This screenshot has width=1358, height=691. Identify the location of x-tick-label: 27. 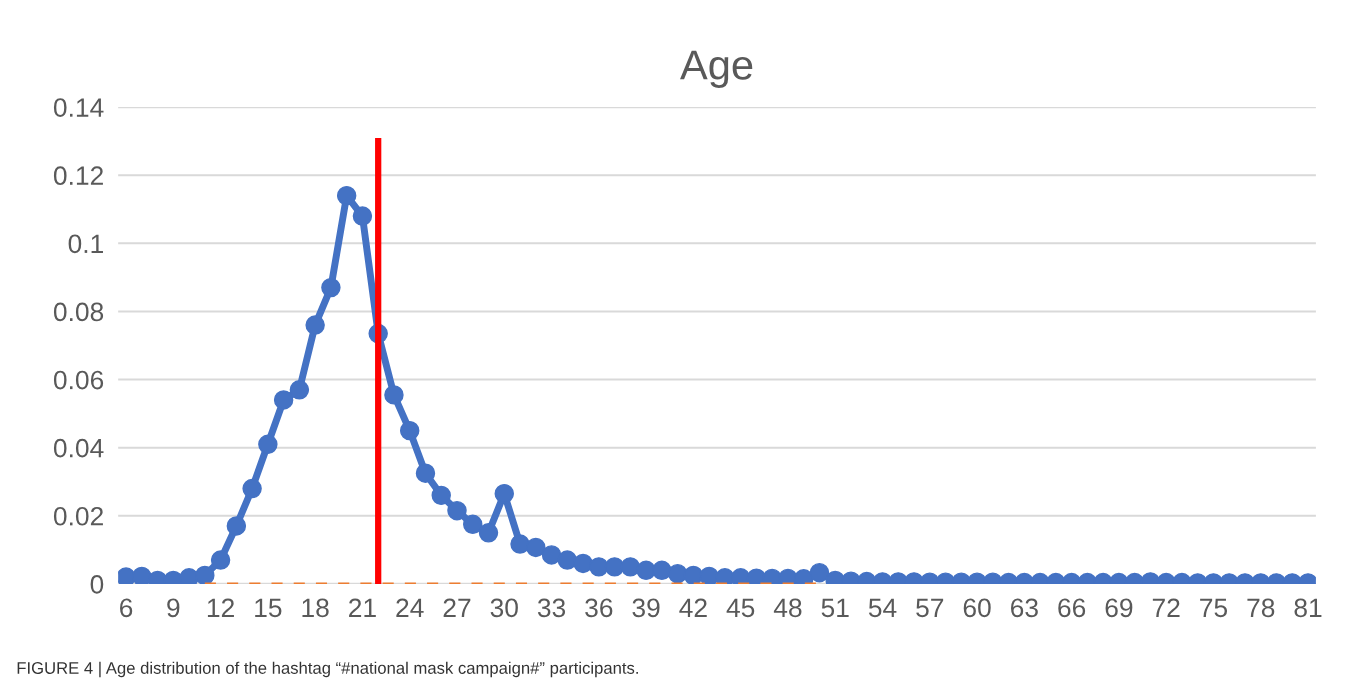
(457, 607).